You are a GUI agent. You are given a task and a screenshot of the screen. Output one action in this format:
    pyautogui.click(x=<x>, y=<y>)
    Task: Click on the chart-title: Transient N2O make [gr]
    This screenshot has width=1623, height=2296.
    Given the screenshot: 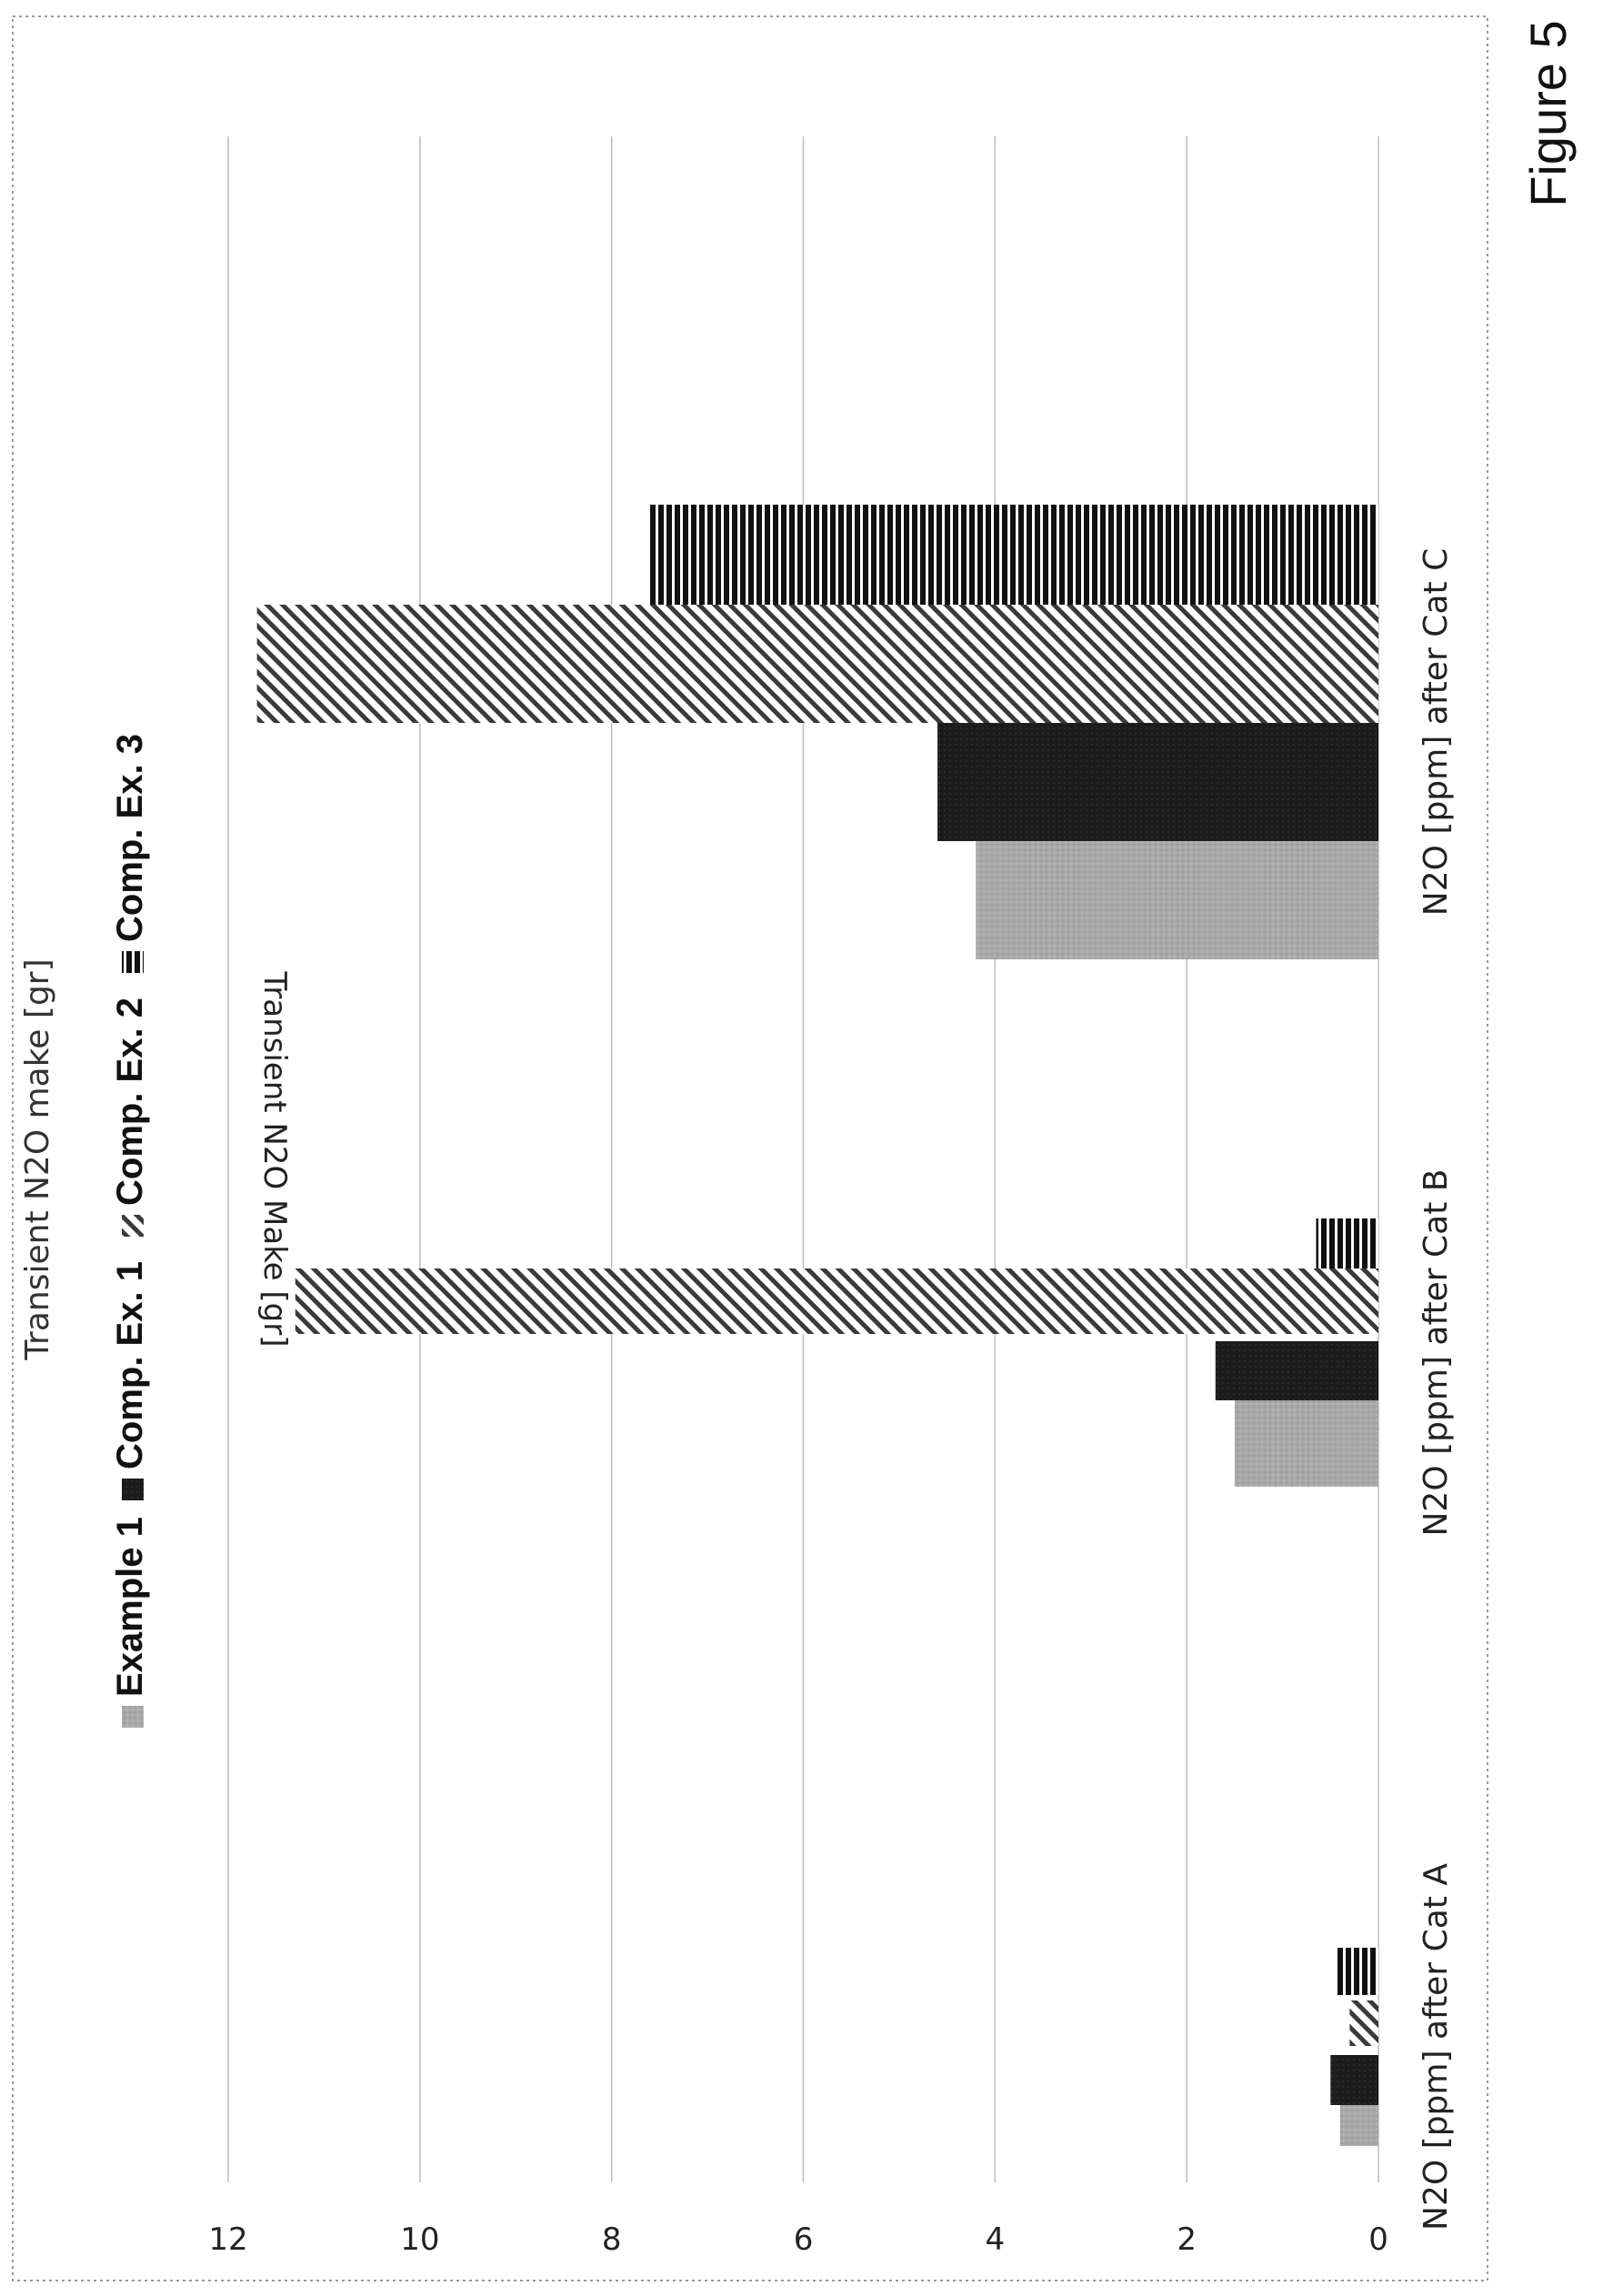 What is the action you would take?
    pyautogui.click(x=37, y=1159)
    